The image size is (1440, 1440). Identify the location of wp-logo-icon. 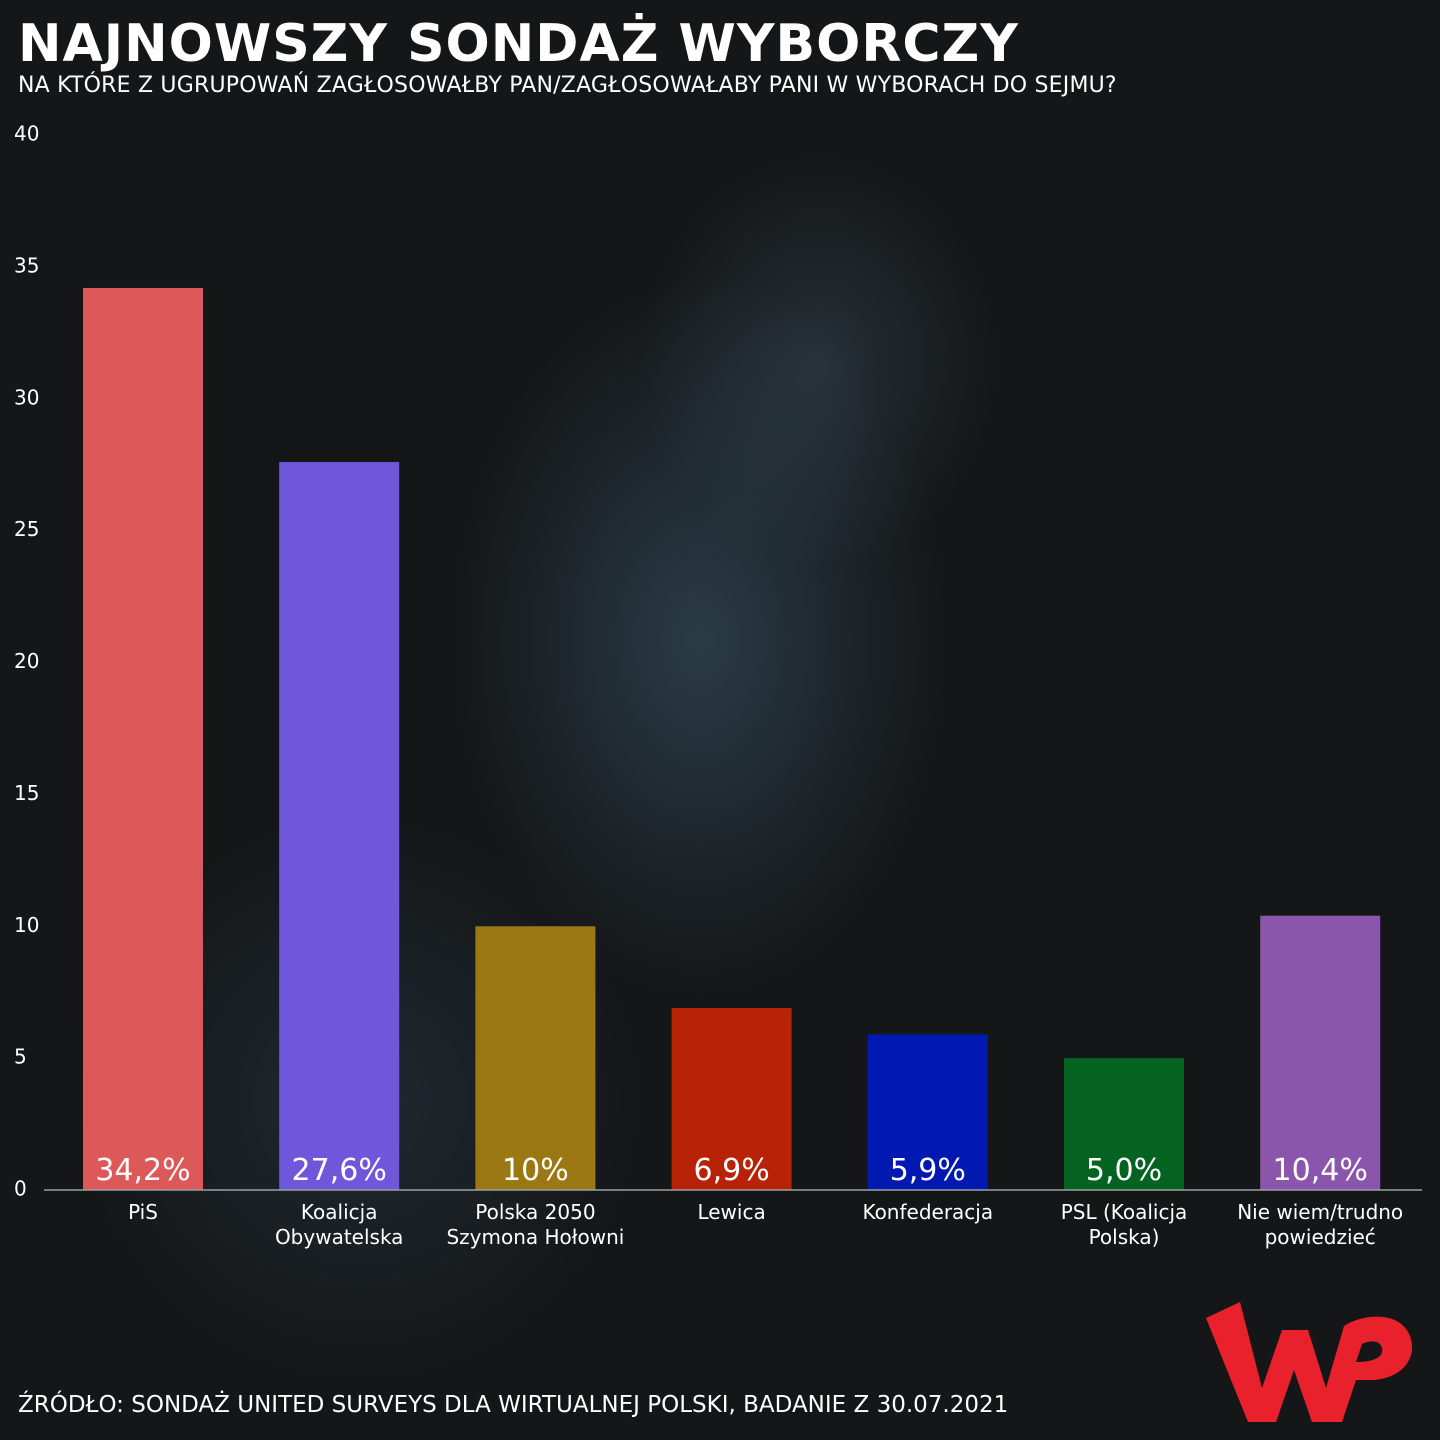
(1309, 1362).